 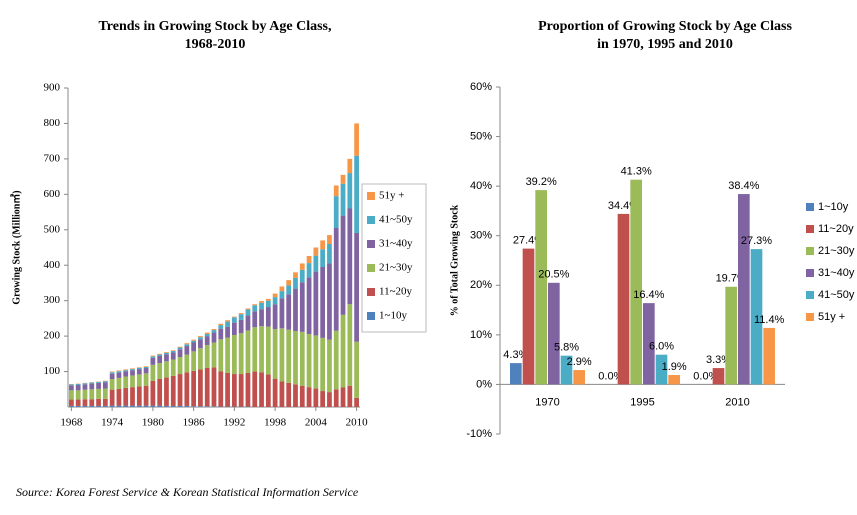 What do you see at coordinates (579, 362) in the screenshot?
I see `data-label: 2.9%` at bounding box center [579, 362].